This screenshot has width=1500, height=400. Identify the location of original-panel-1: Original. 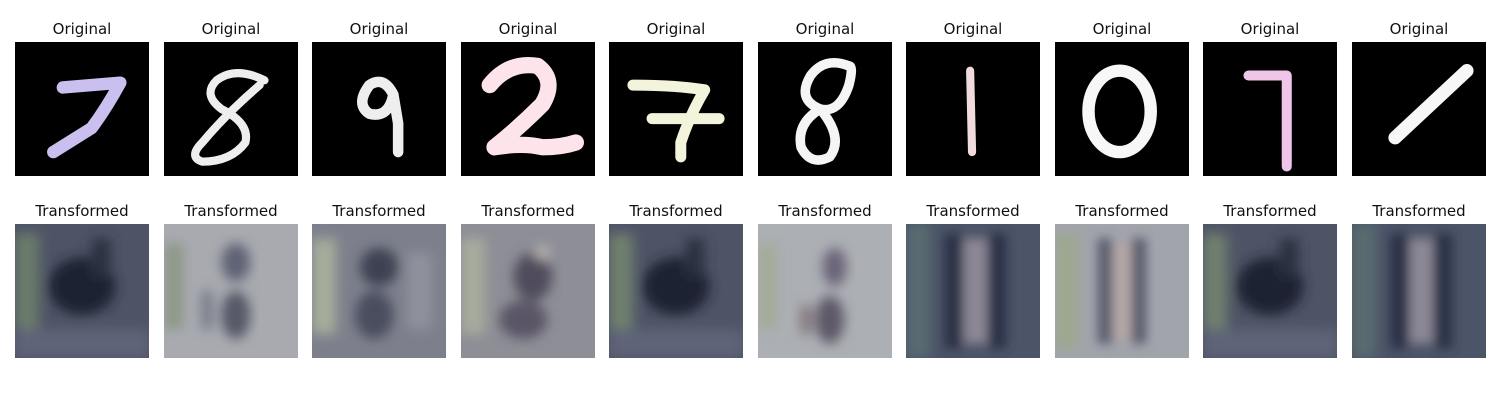
(82, 97).